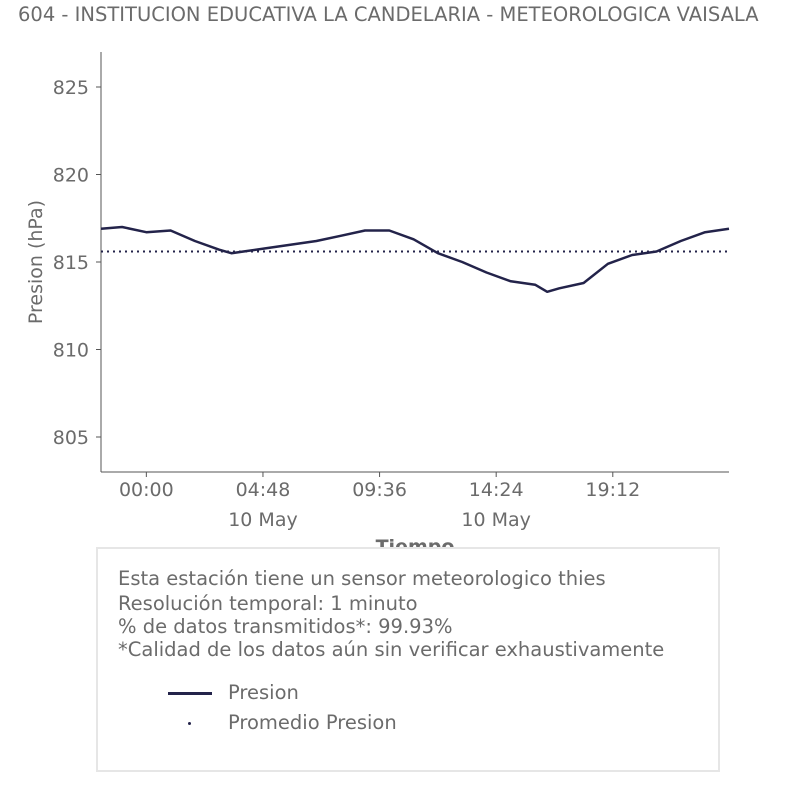 This screenshot has width=806, height=806. What do you see at coordinates (190, 693) in the screenshot?
I see `legend-line-swatch` at bounding box center [190, 693].